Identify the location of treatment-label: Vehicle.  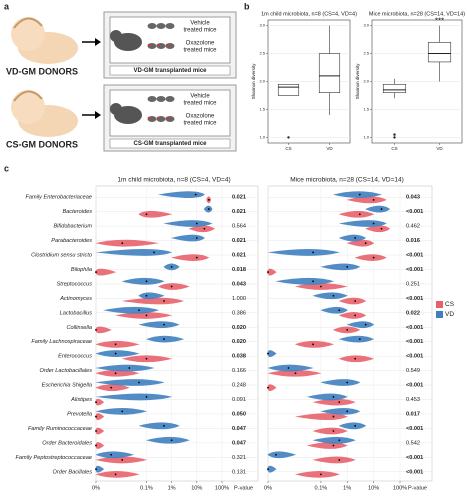
(200, 24).